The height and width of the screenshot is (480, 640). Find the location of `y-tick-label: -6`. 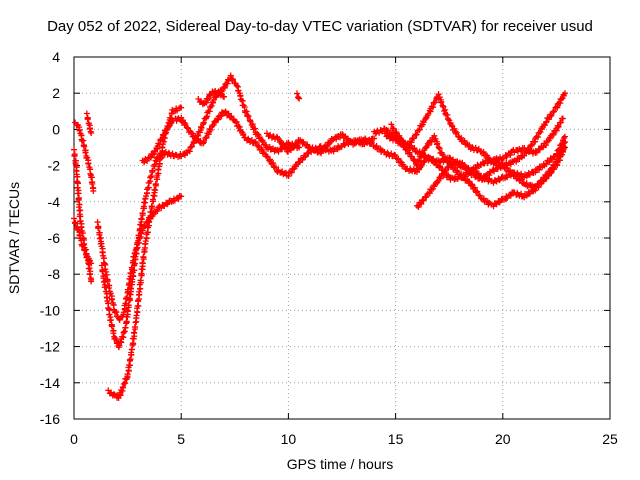

y-tick-label: -6 is located at coordinates (54, 238).